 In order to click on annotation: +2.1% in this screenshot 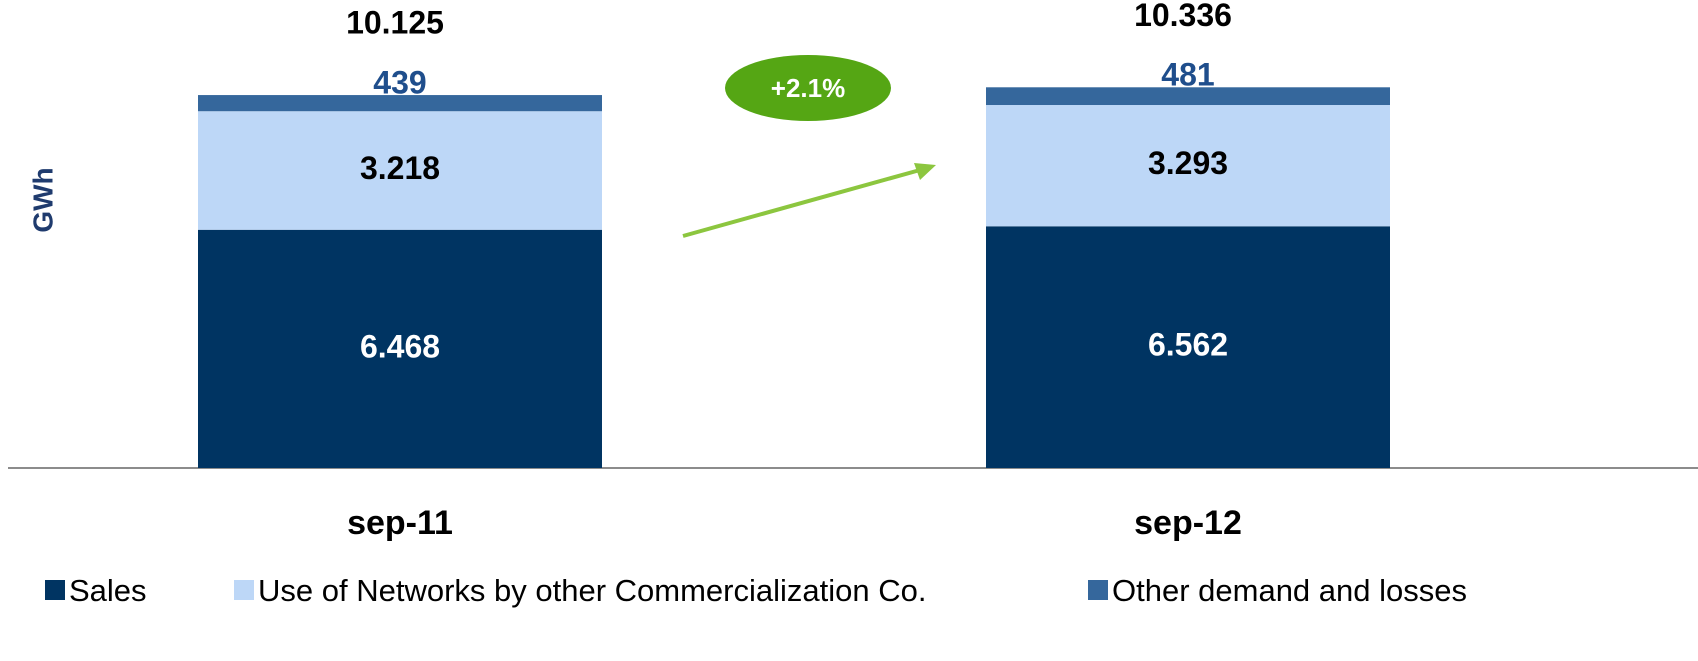, I will do `click(808, 88)`.